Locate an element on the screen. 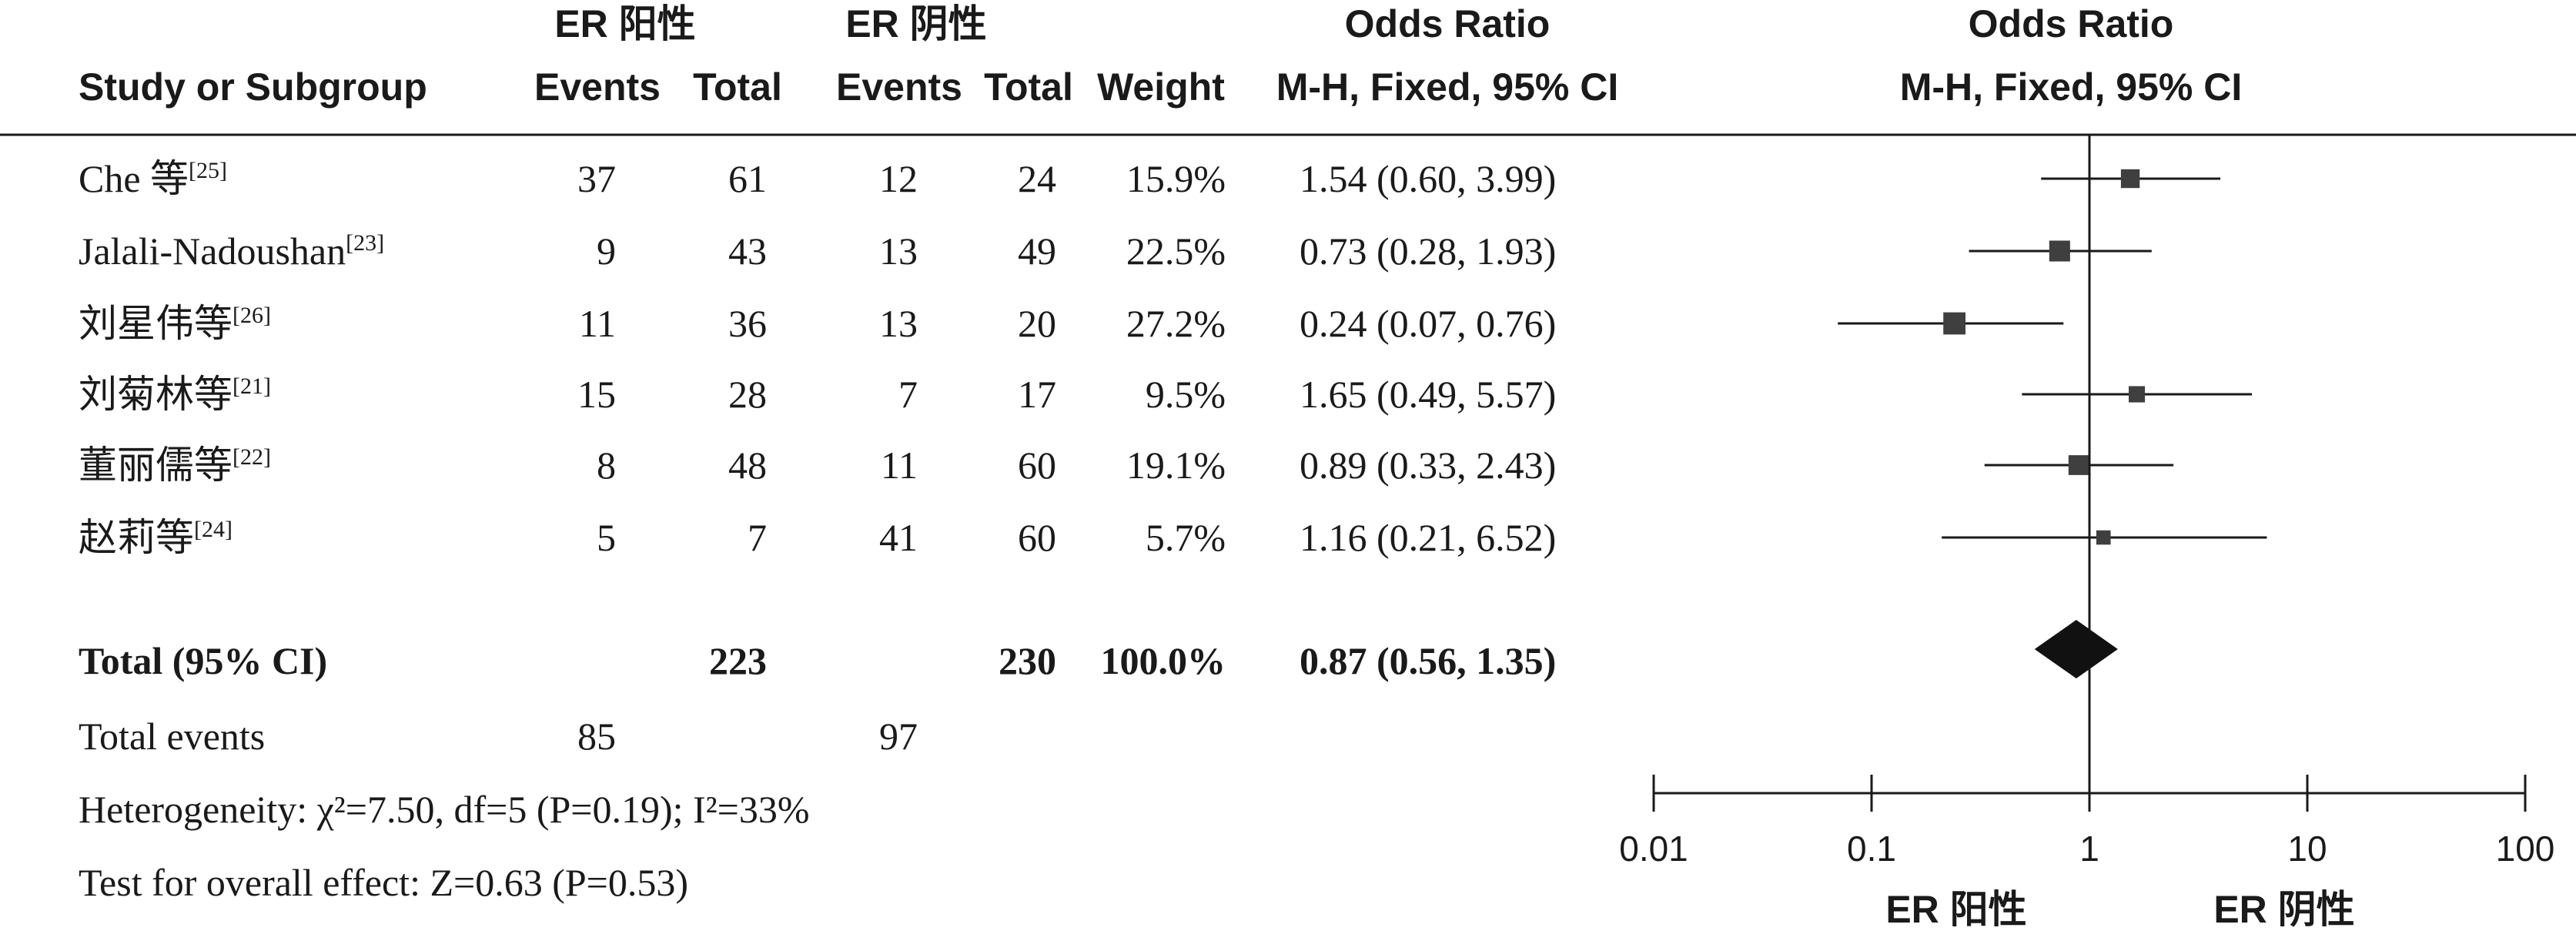  col-total1: Total is located at coordinates (738, 87).